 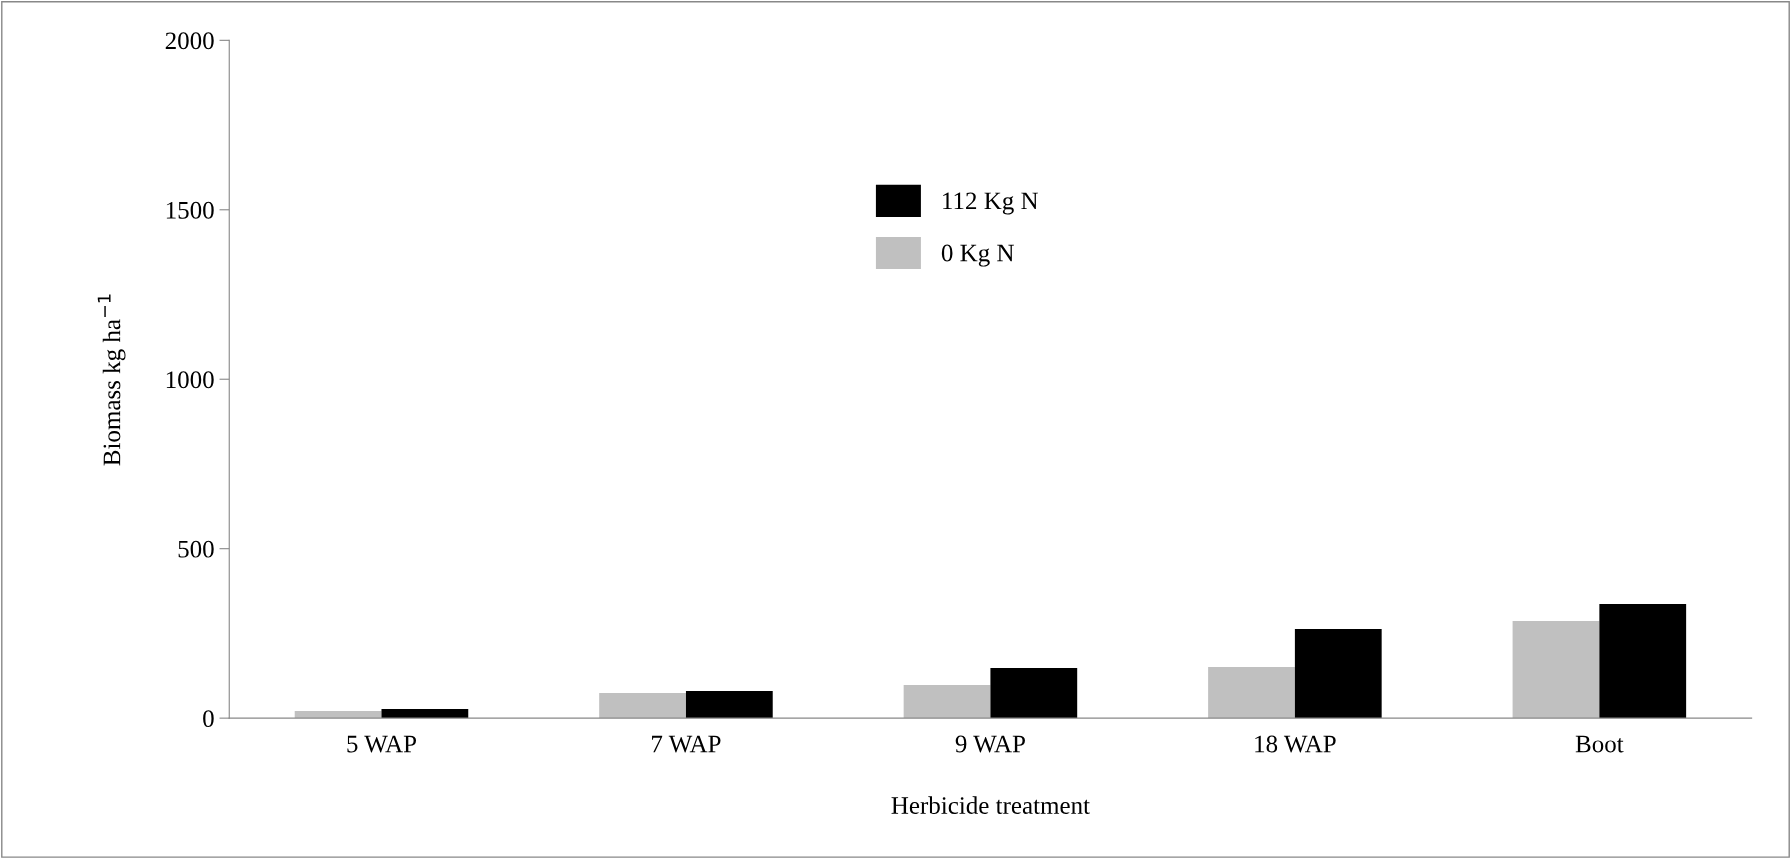 What do you see at coordinates (990, 744) in the screenshot?
I see `x-tick-label: 9 WAP` at bounding box center [990, 744].